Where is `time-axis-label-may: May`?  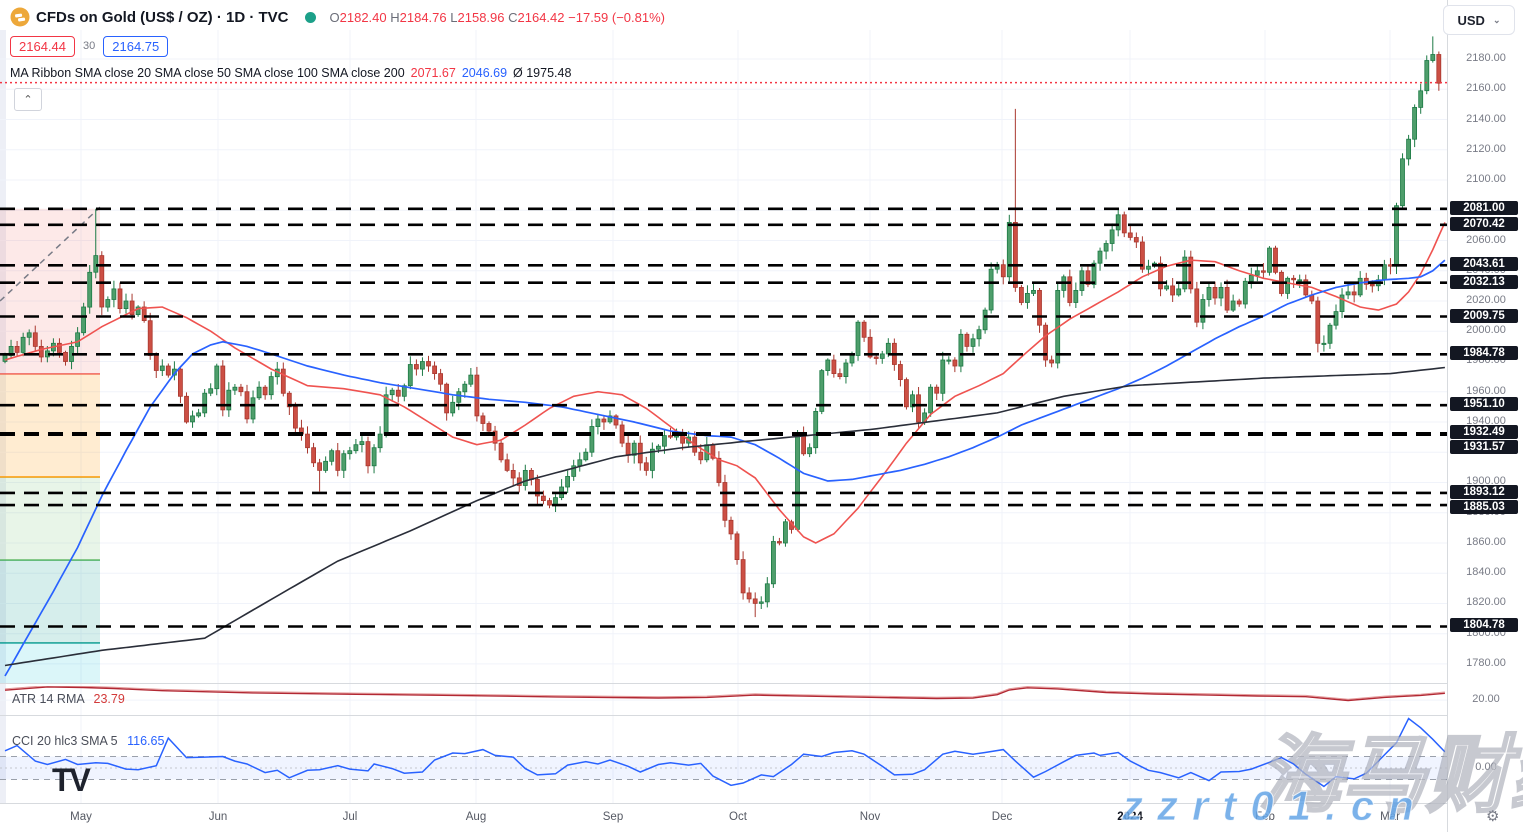
time-axis-label-may: May is located at coordinates (81, 817).